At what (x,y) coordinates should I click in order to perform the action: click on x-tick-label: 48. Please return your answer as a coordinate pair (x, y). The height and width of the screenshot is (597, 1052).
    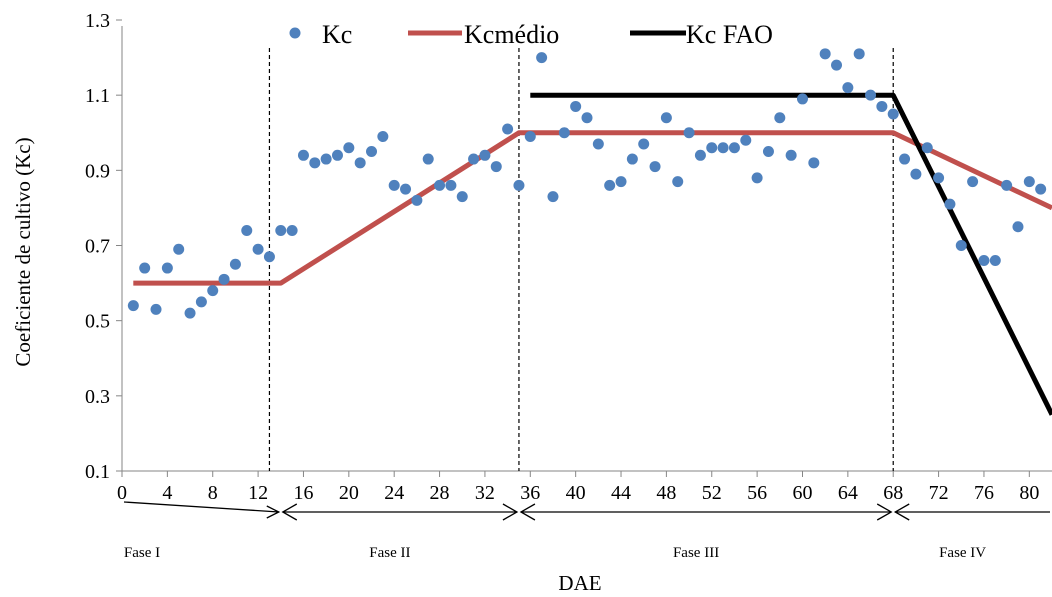
    Looking at the image, I should click on (666, 493).